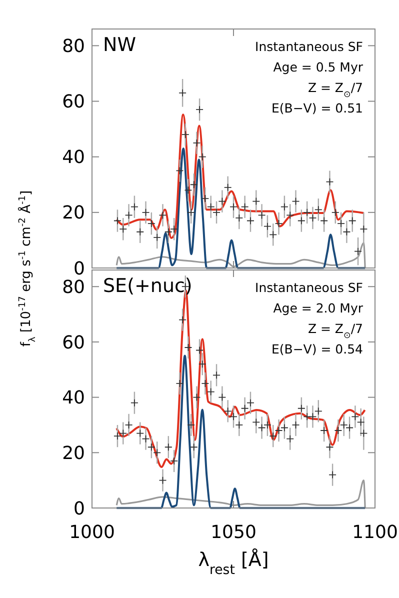 The image size is (399, 598). Describe the element at coordinates (335, 331) in the screenshot. I see `annotation: Z = Z$_{⊙}$/7` at that location.